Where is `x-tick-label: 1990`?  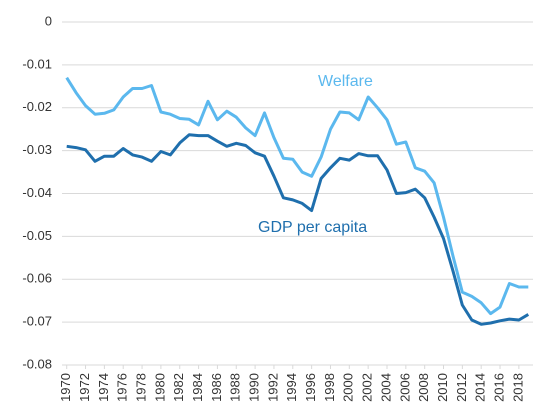 x-tick-label: 1990 is located at coordinates (254, 387).